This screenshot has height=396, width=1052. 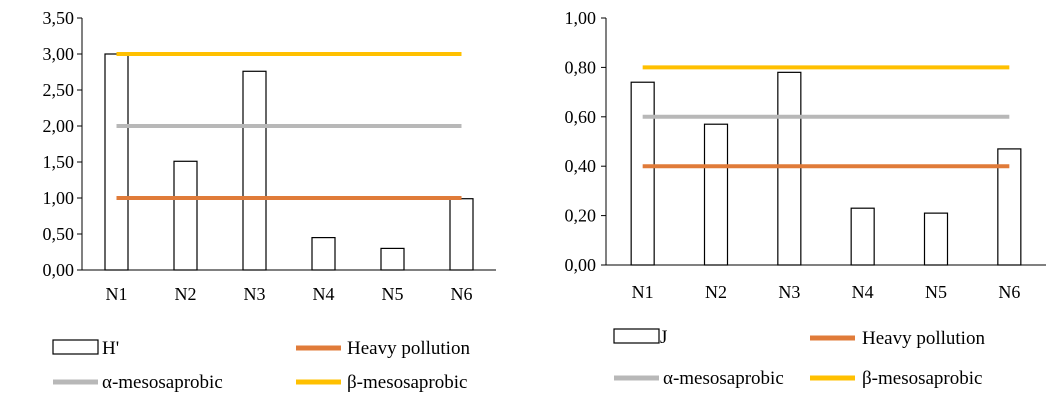 I want to click on y-tick-label: 0,80, so click(x=581, y=67).